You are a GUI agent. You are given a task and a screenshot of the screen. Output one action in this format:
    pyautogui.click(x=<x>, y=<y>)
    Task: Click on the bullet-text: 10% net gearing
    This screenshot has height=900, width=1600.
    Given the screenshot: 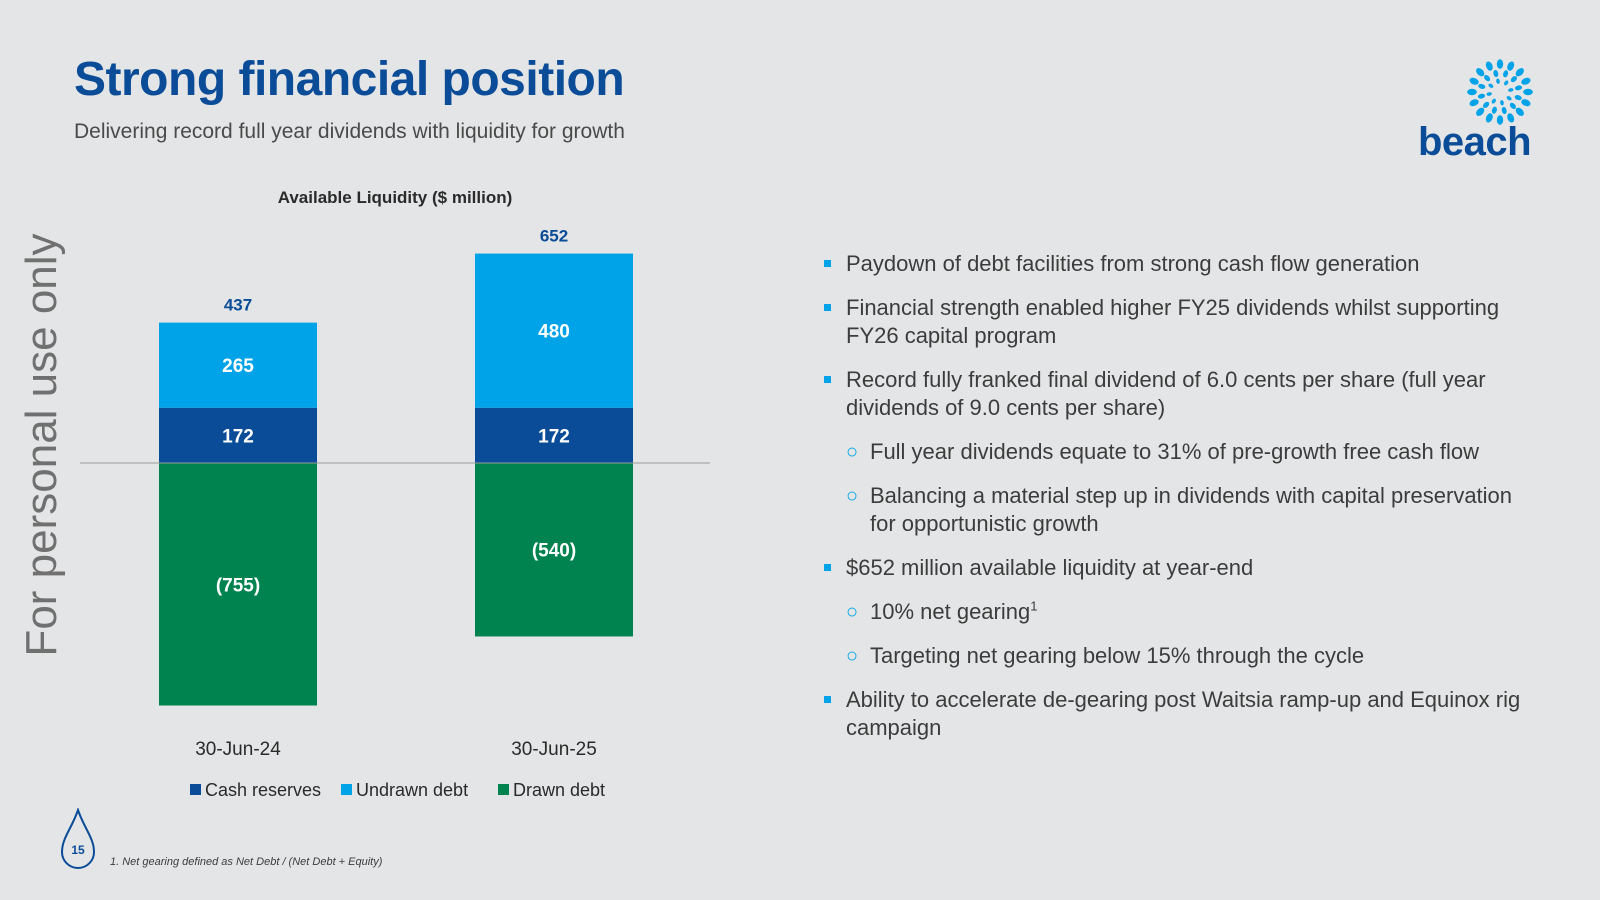 What is the action you would take?
    pyautogui.click(x=950, y=611)
    